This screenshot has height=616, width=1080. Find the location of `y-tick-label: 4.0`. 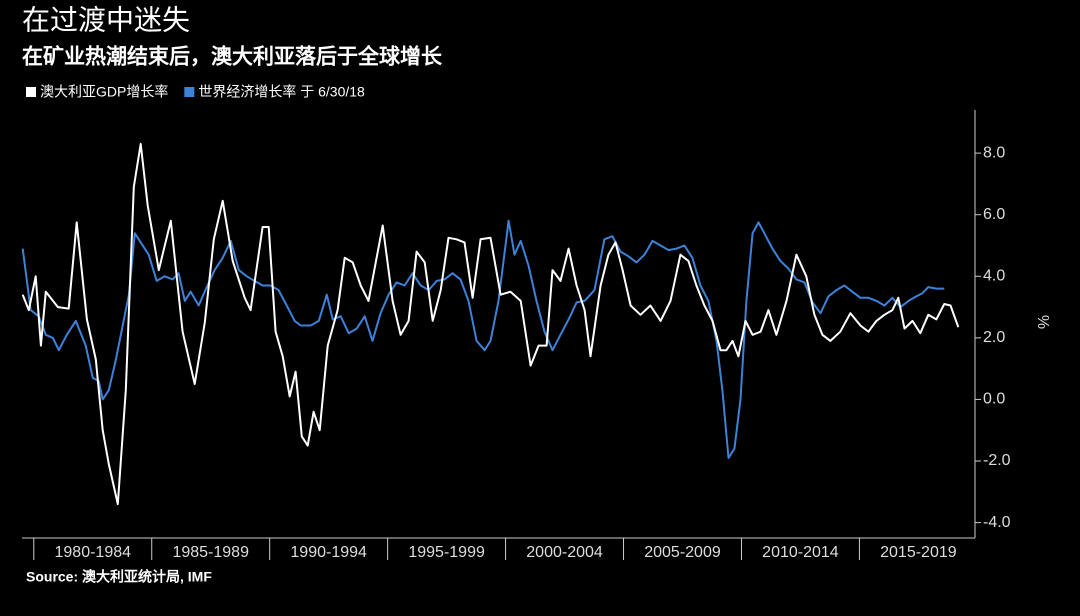

y-tick-label: 4.0 is located at coordinates (994, 275).